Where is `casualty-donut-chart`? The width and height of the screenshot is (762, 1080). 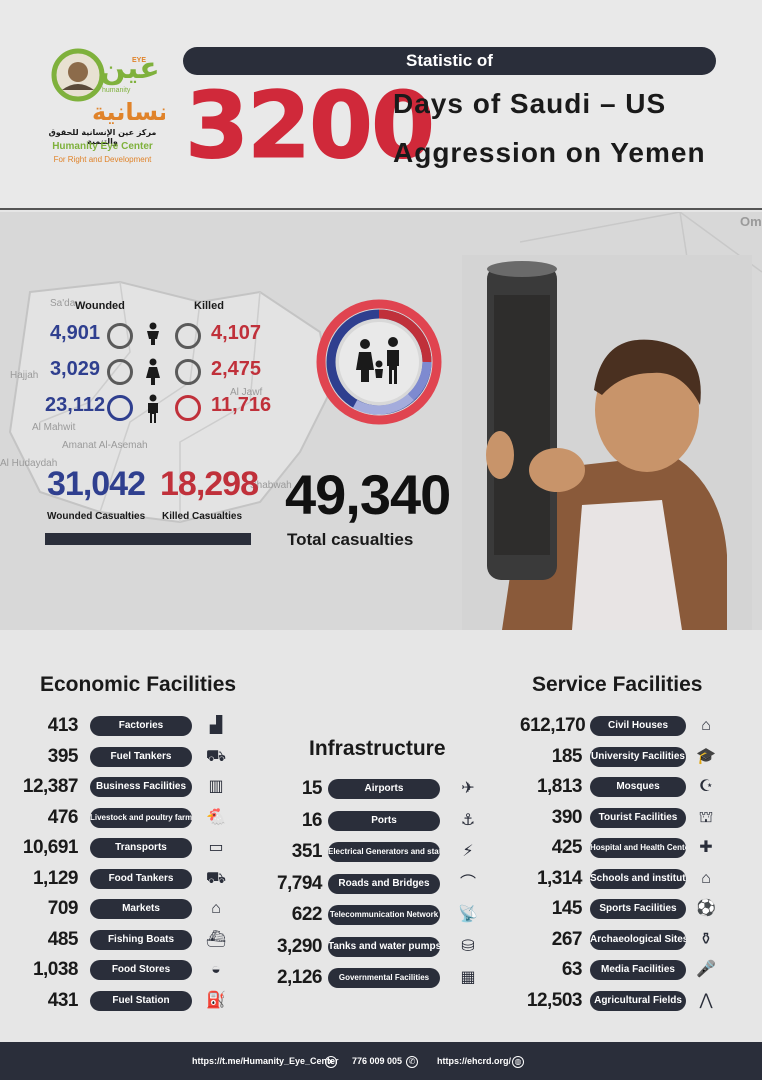 casualty-donut-chart is located at coordinates (379, 362).